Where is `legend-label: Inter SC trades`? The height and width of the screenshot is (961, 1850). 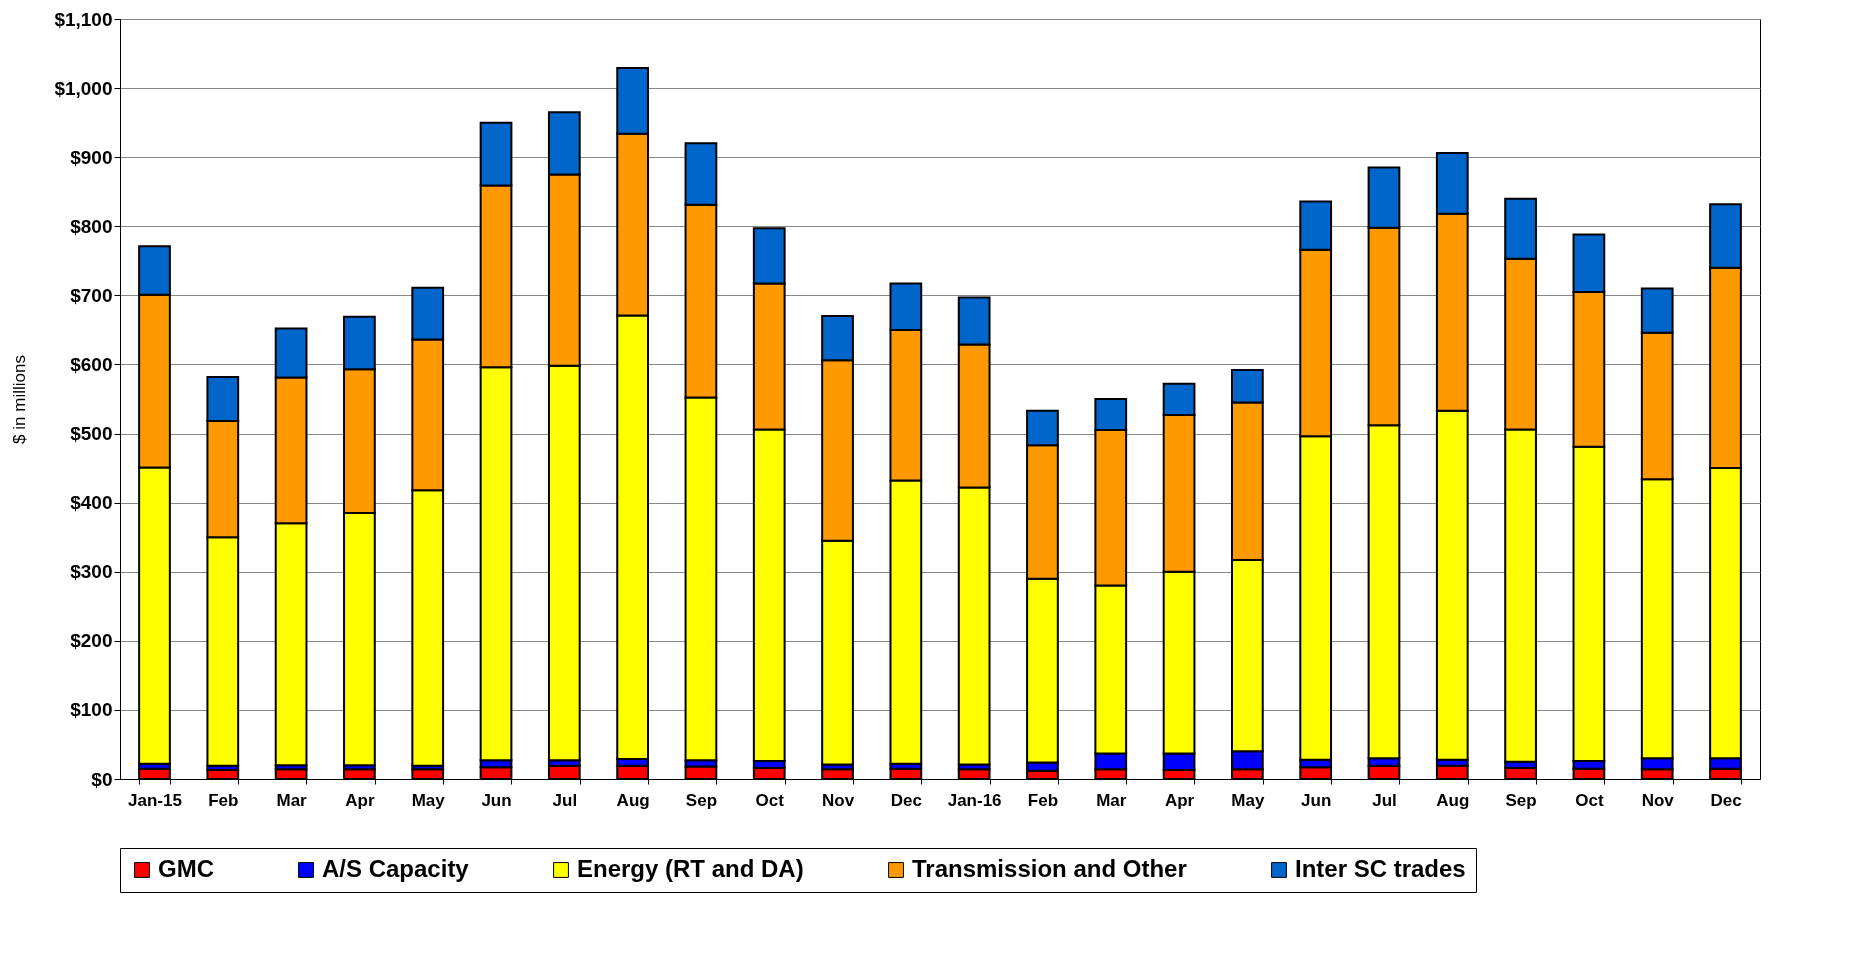 legend-label: Inter SC trades is located at coordinates (1380, 868).